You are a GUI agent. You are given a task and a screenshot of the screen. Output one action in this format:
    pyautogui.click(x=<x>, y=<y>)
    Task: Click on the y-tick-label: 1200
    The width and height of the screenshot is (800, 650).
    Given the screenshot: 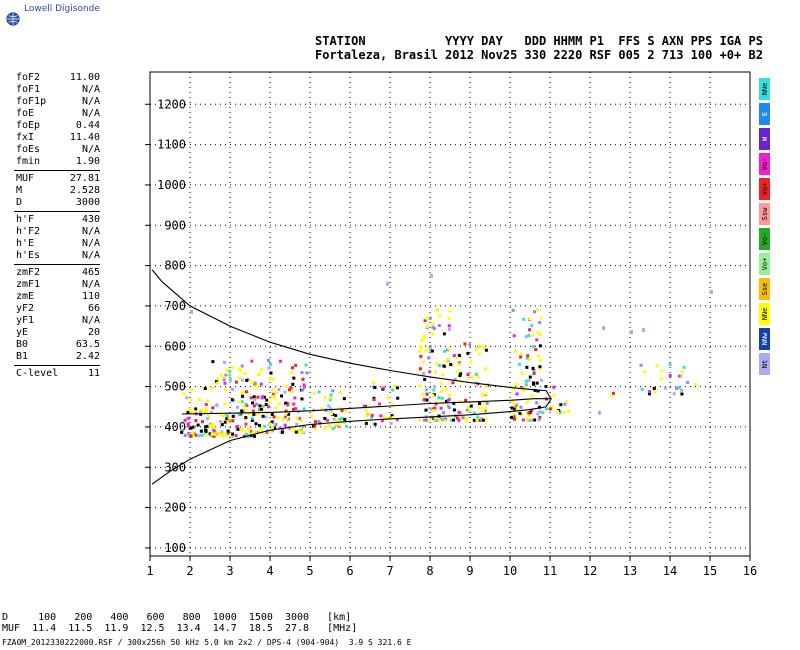 What is the action you would take?
    pyautogui.click(x=171, y=104)
    